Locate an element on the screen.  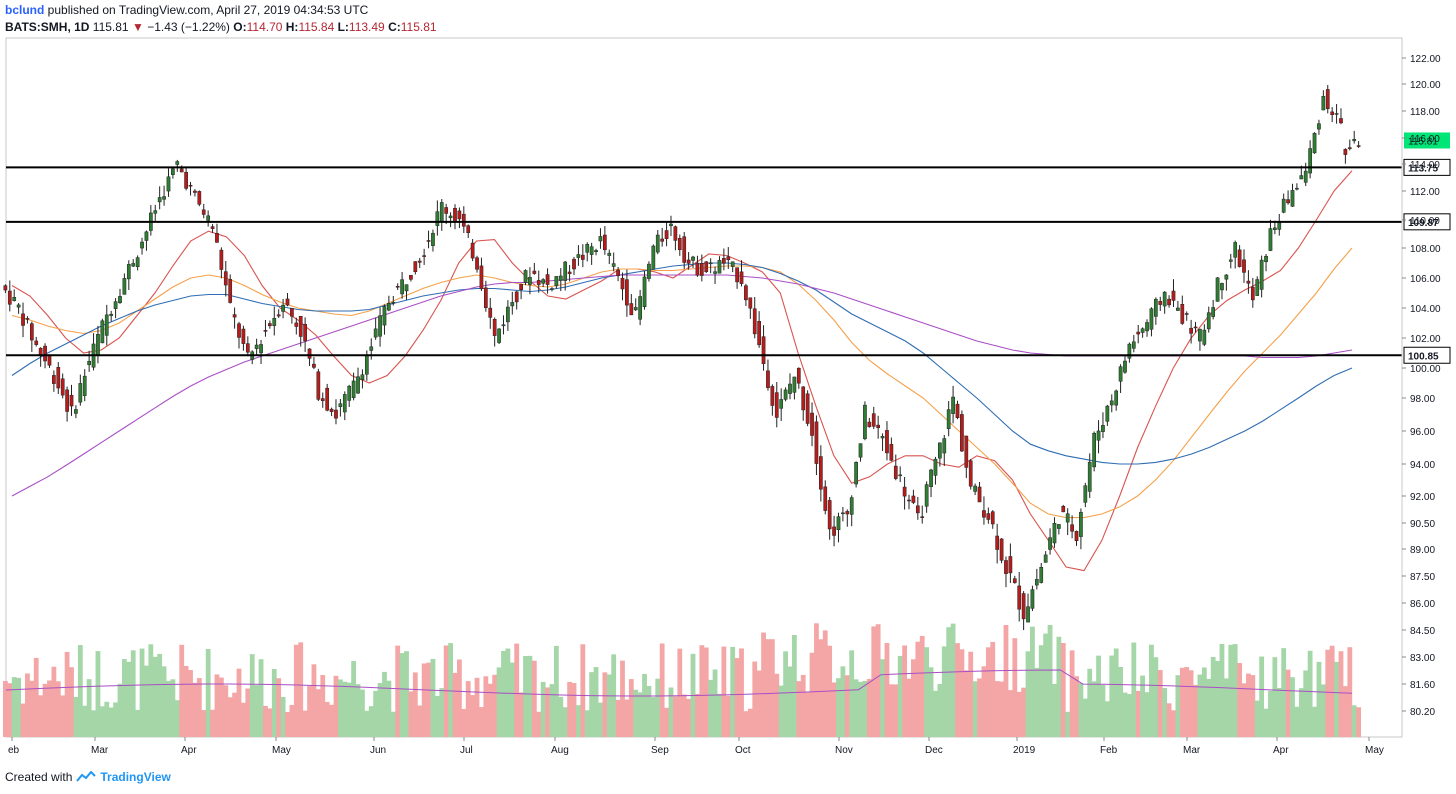
level-label-box is located at coordinates (1427, 222).